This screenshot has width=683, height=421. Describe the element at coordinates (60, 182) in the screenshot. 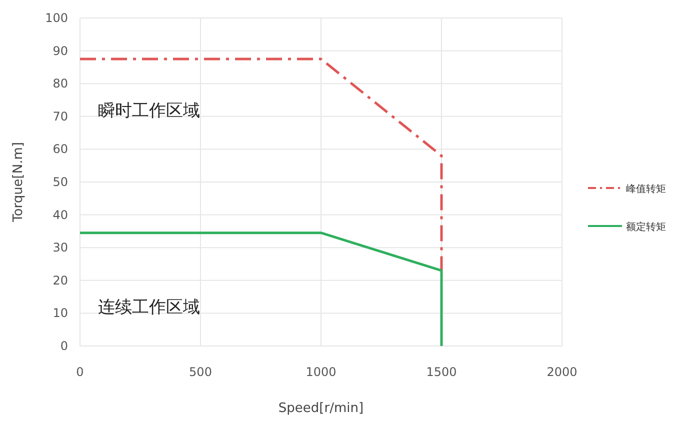

I see `y-tick-label: 50` at that location.